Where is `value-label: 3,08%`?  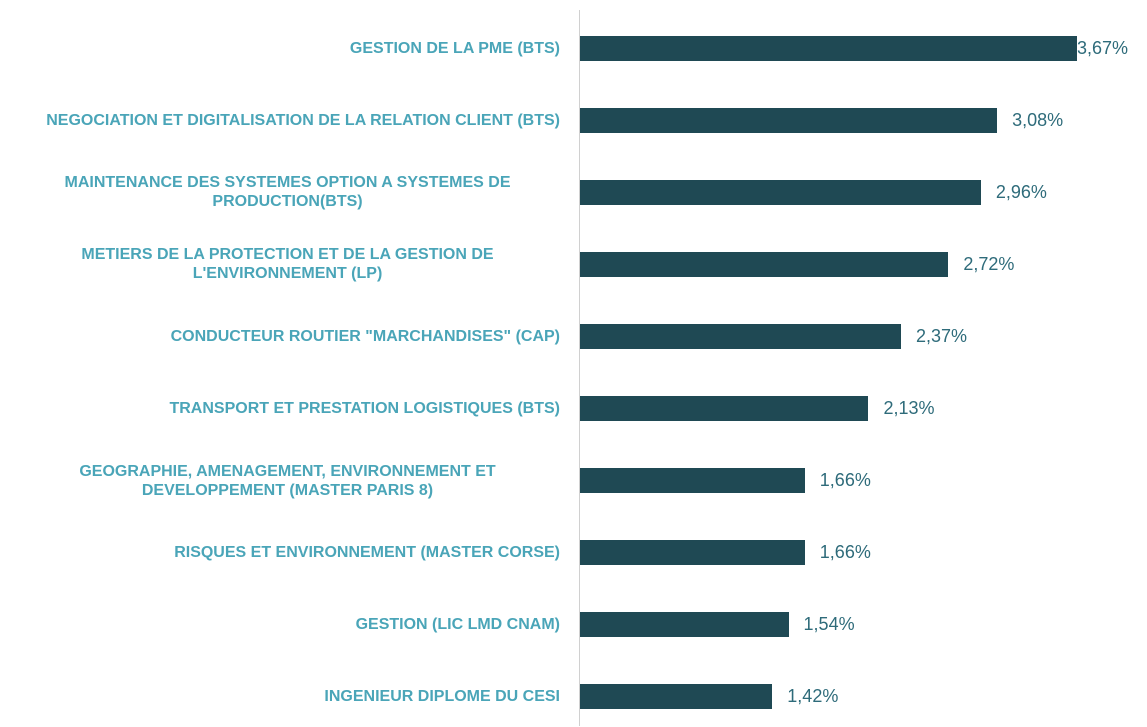 value-label: 3,08% is located at coordinates (1038, 119).